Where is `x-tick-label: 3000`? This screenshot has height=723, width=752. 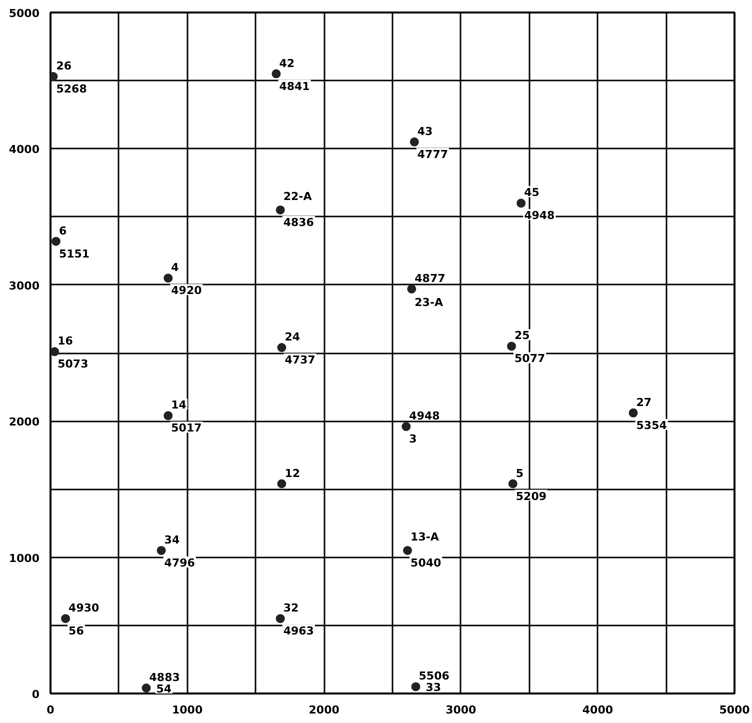
x-tick-label: 3000 is located at coordinates (461, 710).